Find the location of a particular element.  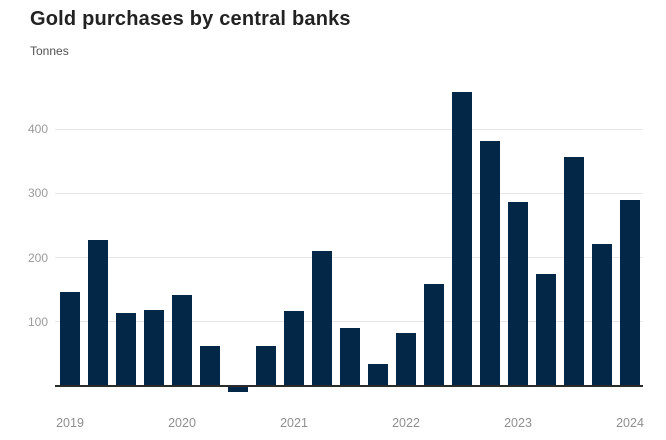

y-axis-tick-label: 100 is located at coordinates (37, 321).